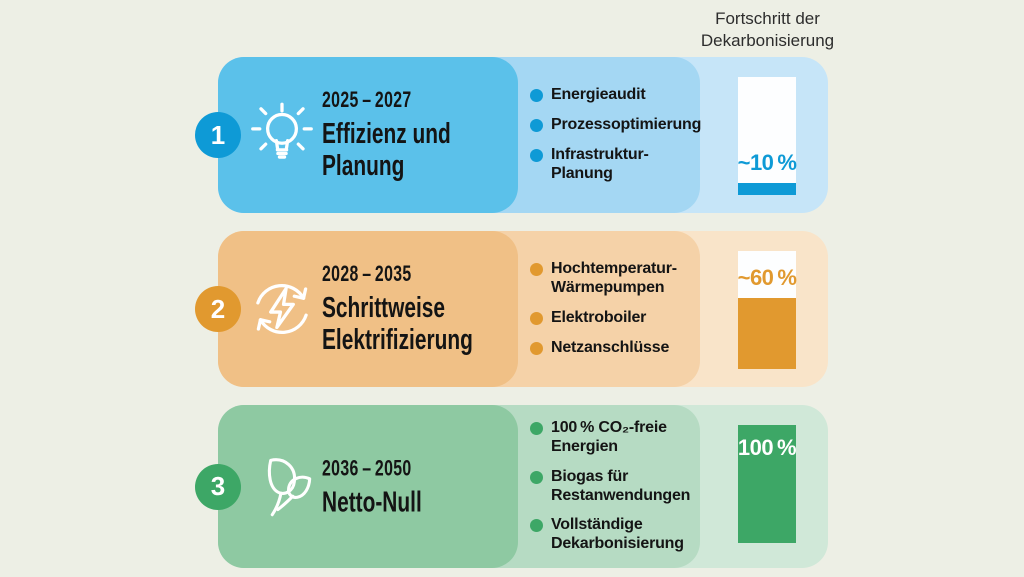 This screenshot has height=577, width=1024. I want to click on progress-bar: ~10 %, so click(767, 136).